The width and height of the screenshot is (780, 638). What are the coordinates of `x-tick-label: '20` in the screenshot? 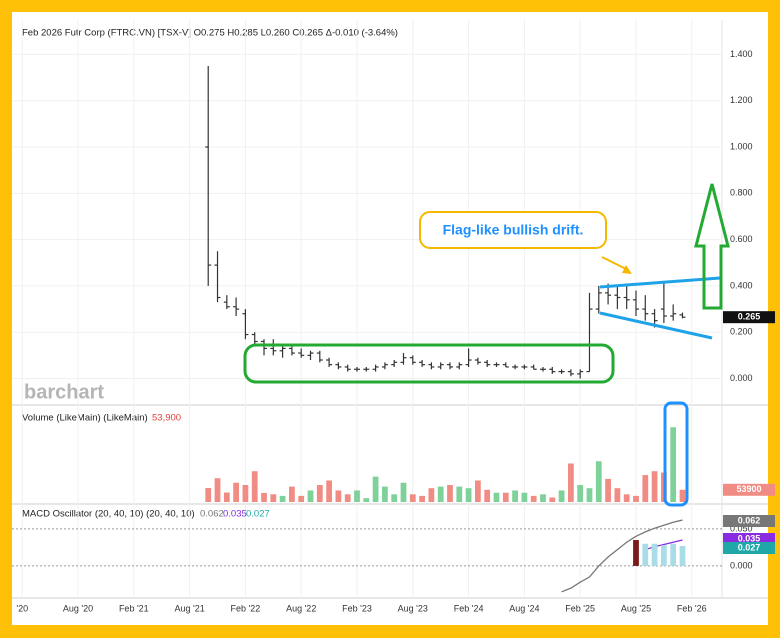 It's located at (22, 608).